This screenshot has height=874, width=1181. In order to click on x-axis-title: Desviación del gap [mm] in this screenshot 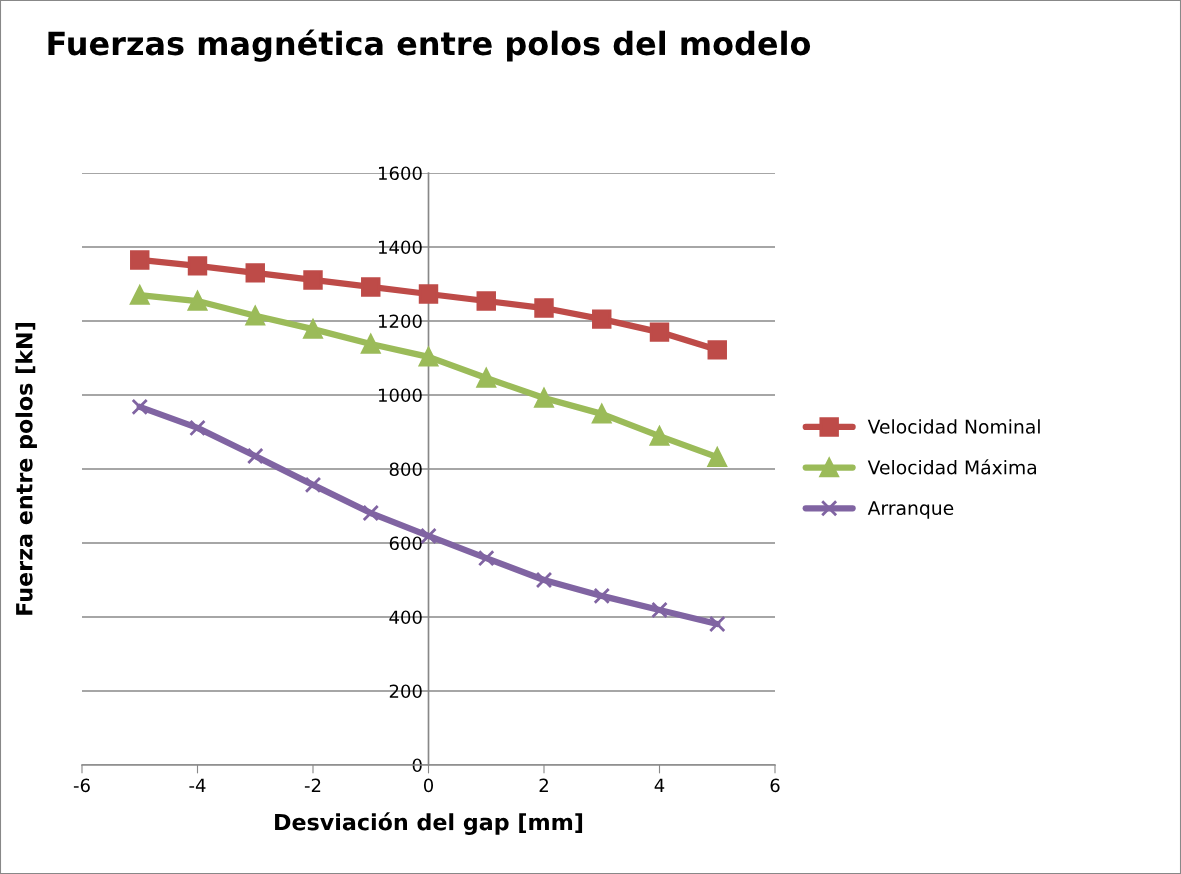, I will do `click(429, 823)`.